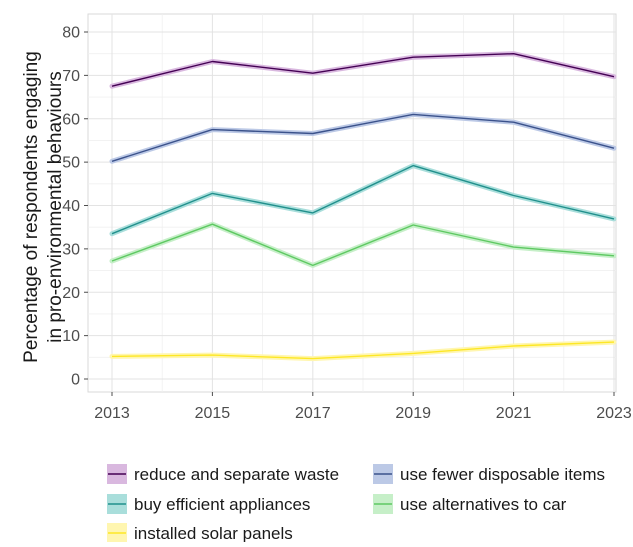  I want to click on y-tick-label: 70, so click(71, 76).